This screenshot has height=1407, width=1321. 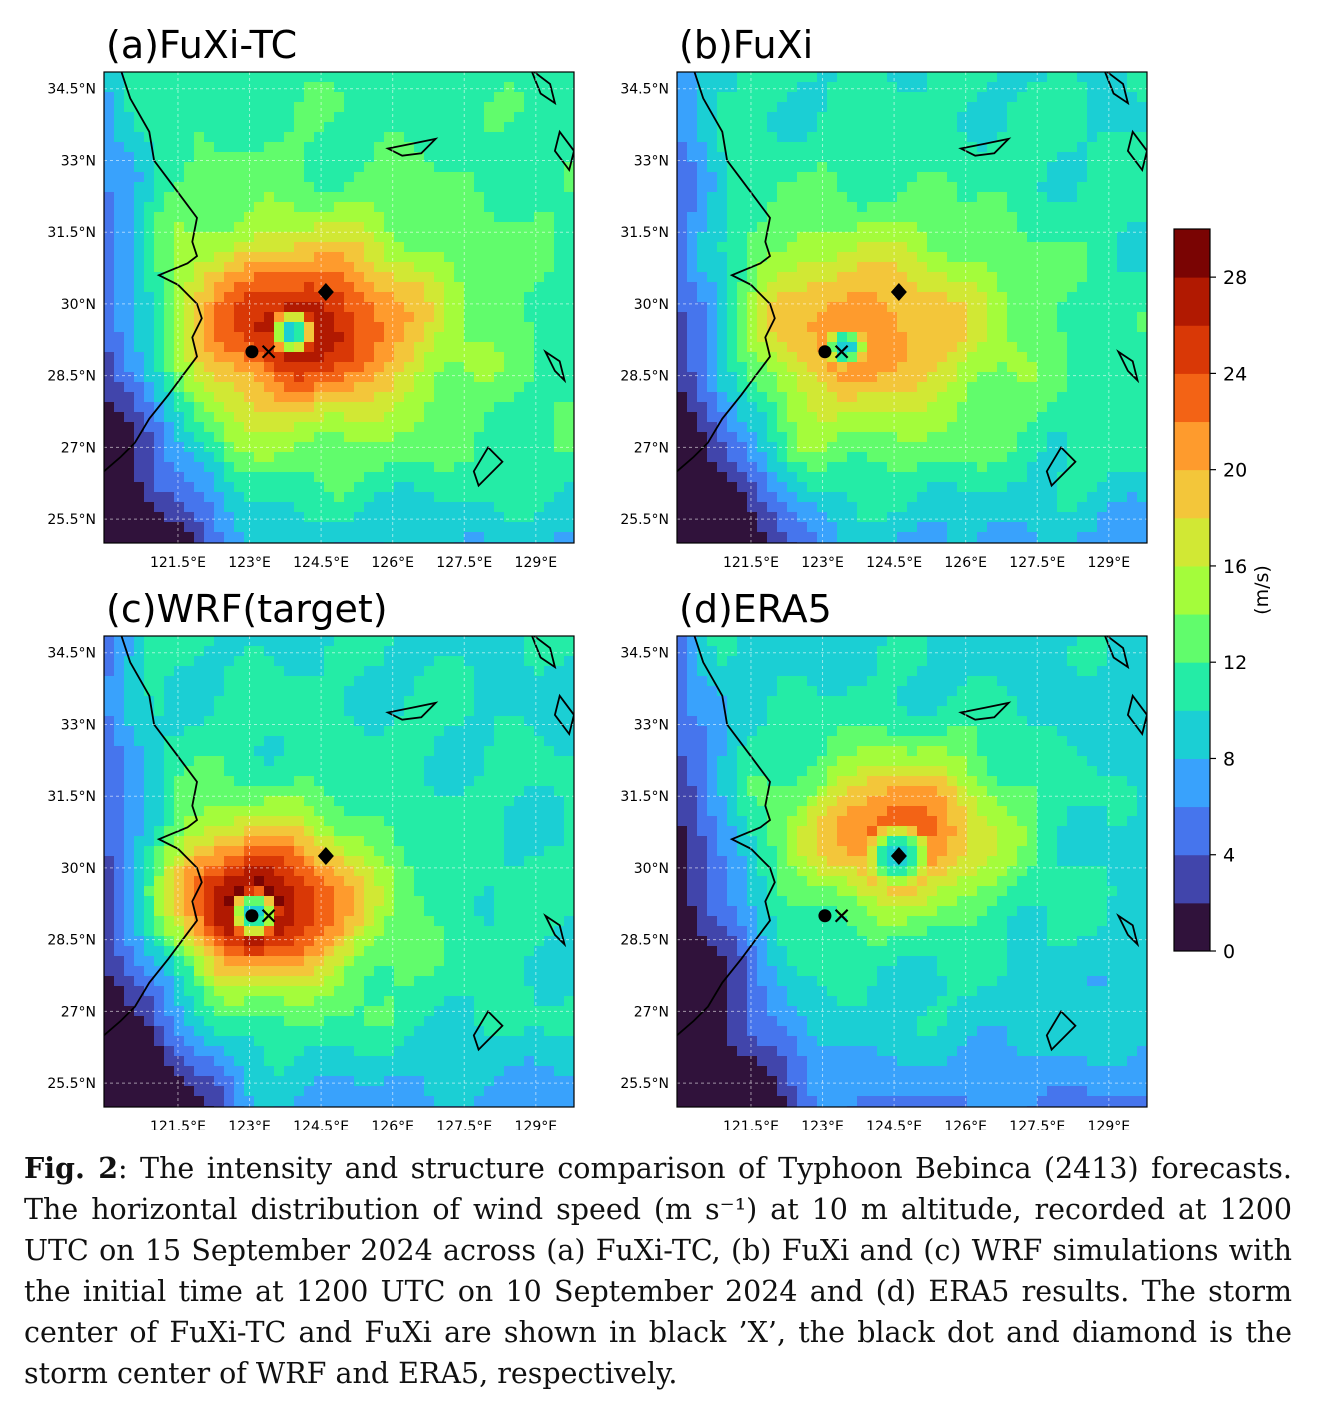 What do you see at coordinates (1235, 663) in the screenshot?
I see `colorbar-tick-label: 12` at bounding box center [1235, 663].